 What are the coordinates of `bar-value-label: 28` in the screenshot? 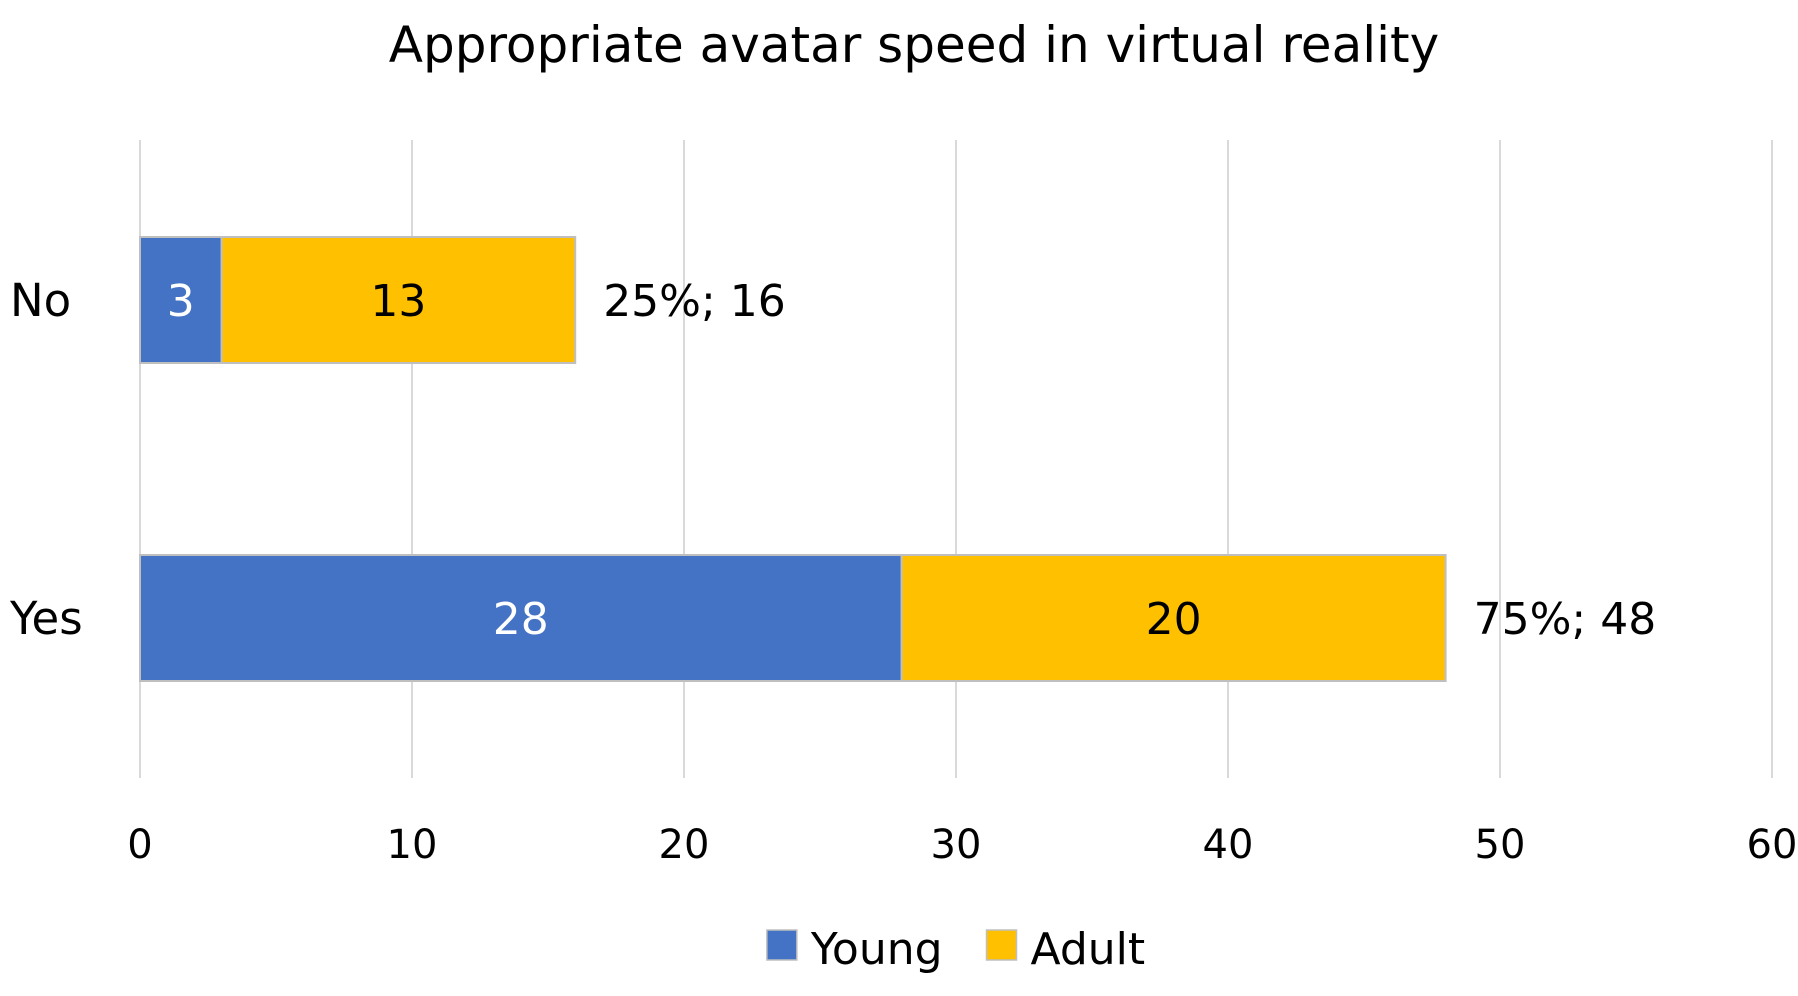 It's located at (521, 619).